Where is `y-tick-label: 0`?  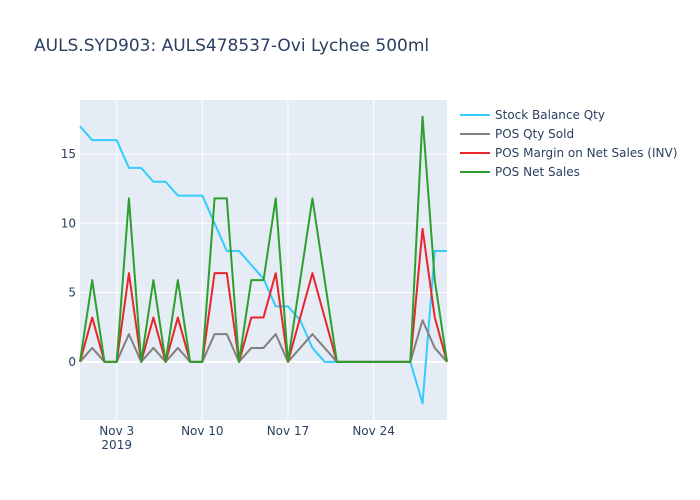
y-tick-label: 0 is located at coordinates (72, 362).